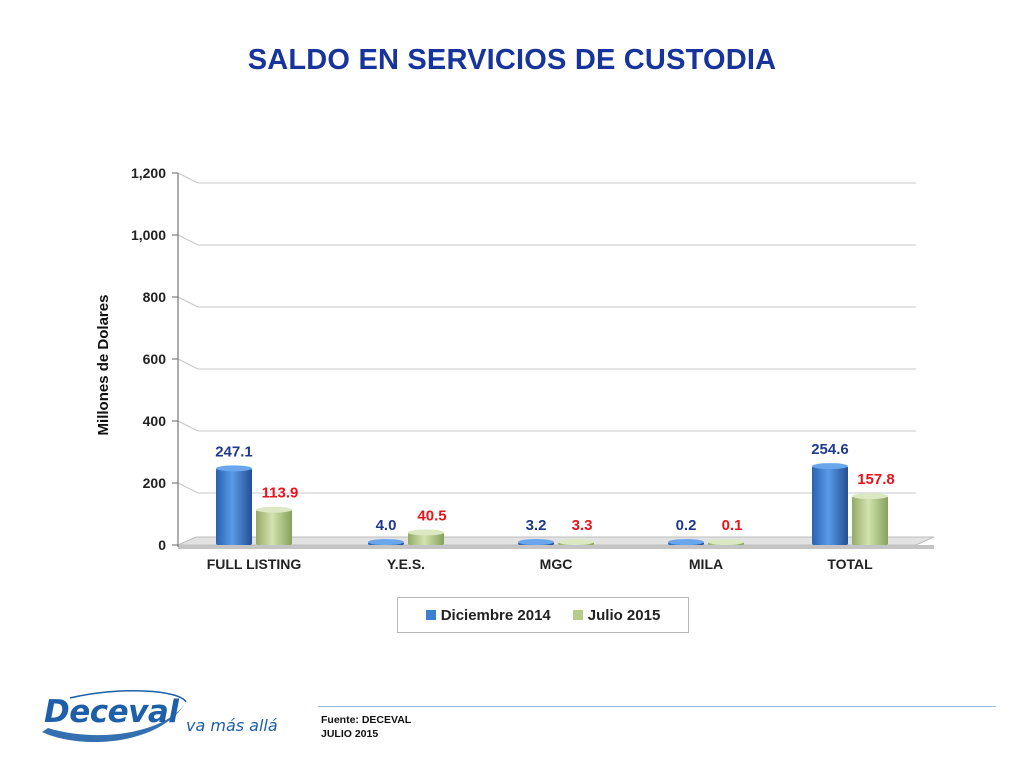  What do you see at coordinates (350, 734) in the screenshot?
I see `source-line-2: JULIO 2015` at bounding box center [350, 734].